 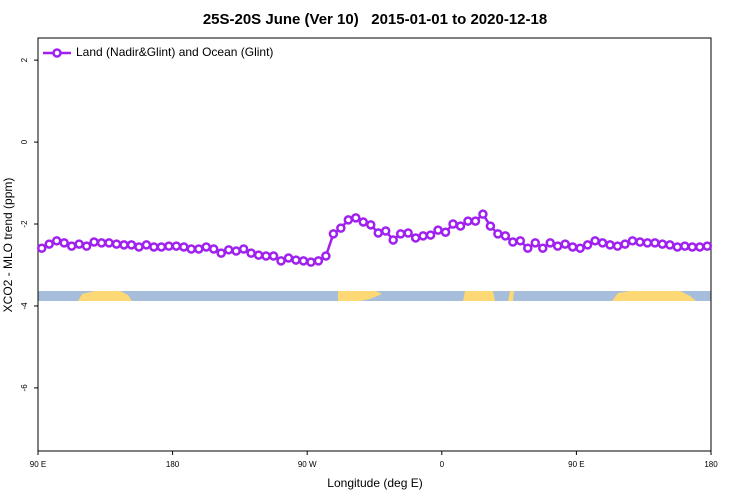 I want to click on land-ocean-strip, so click(x=374, y=296).